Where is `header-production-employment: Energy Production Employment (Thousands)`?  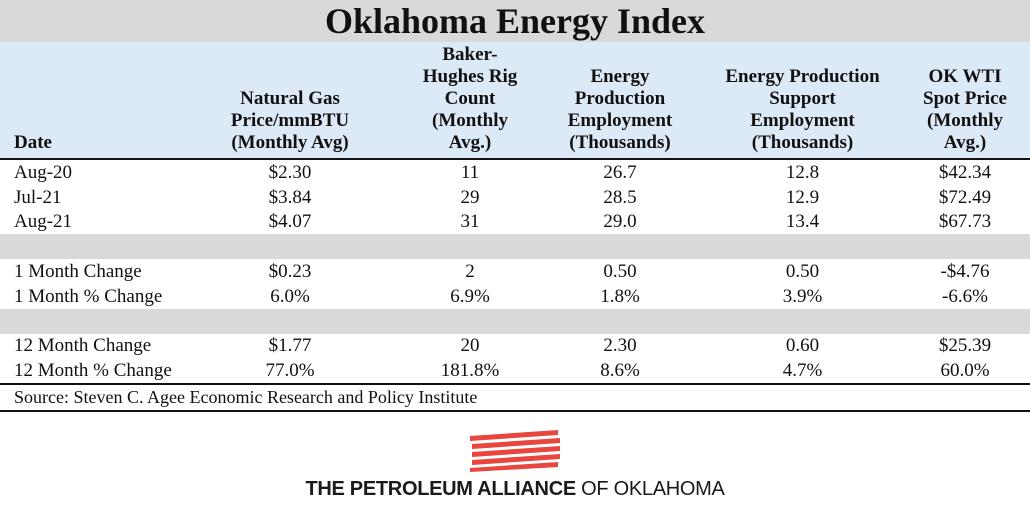 header-production-employment: Energy Production Employment (Thousands) is located at coordinates (620, 110).